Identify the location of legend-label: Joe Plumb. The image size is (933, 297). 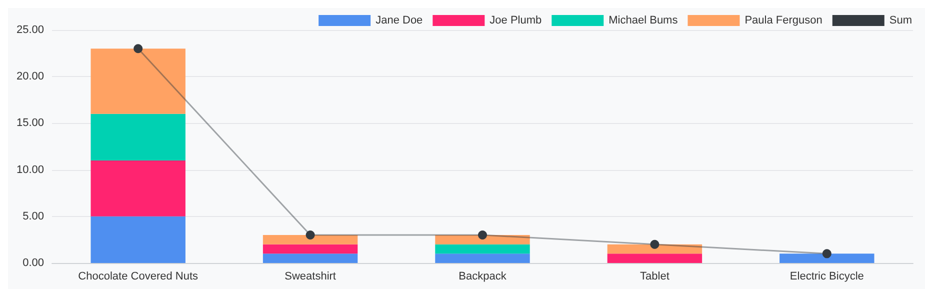
(516, 20).